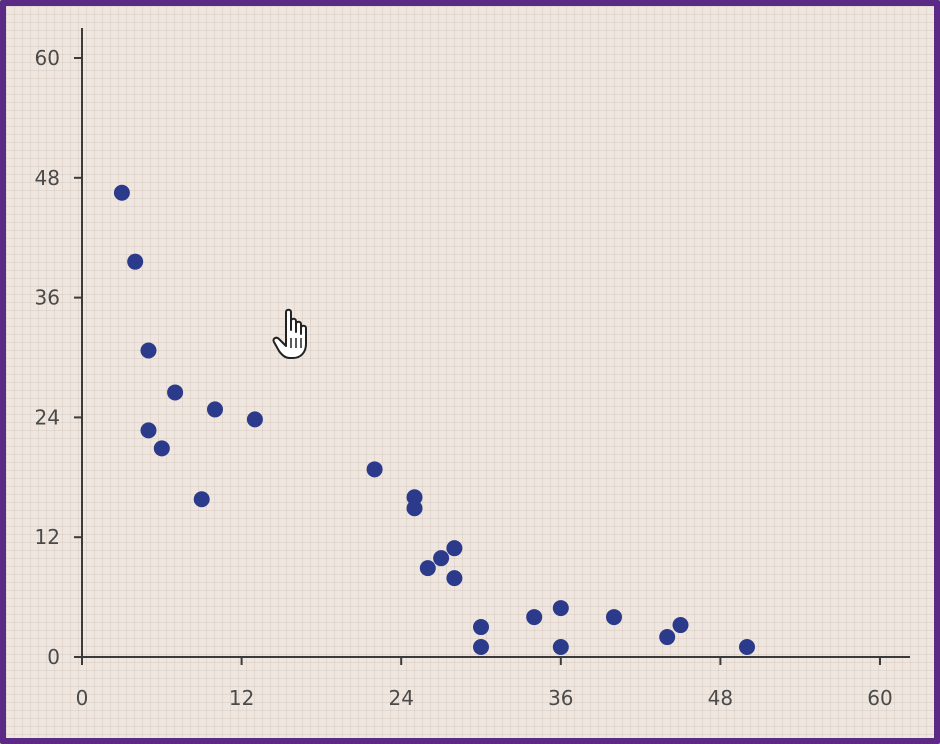 The height and width of the screenshot is (744, 940). What do you see at coordinates (47, 58) in the screenshot?
I see `y-tick-label: 60` at bounding box center [47, 58].